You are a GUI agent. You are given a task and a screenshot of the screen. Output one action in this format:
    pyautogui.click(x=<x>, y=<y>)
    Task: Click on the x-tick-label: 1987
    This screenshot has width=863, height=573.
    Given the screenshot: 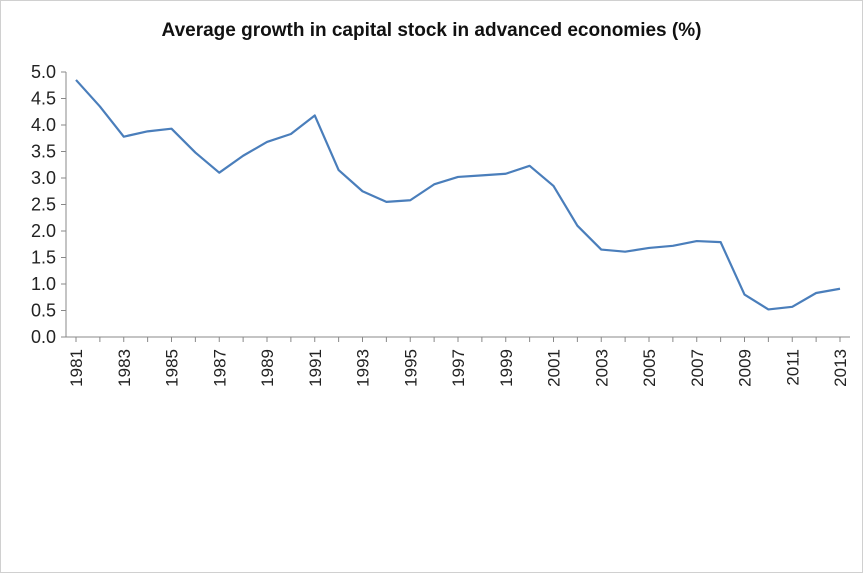 What is the action you would take?
    pyautogui.click(x=219, y=368)
    